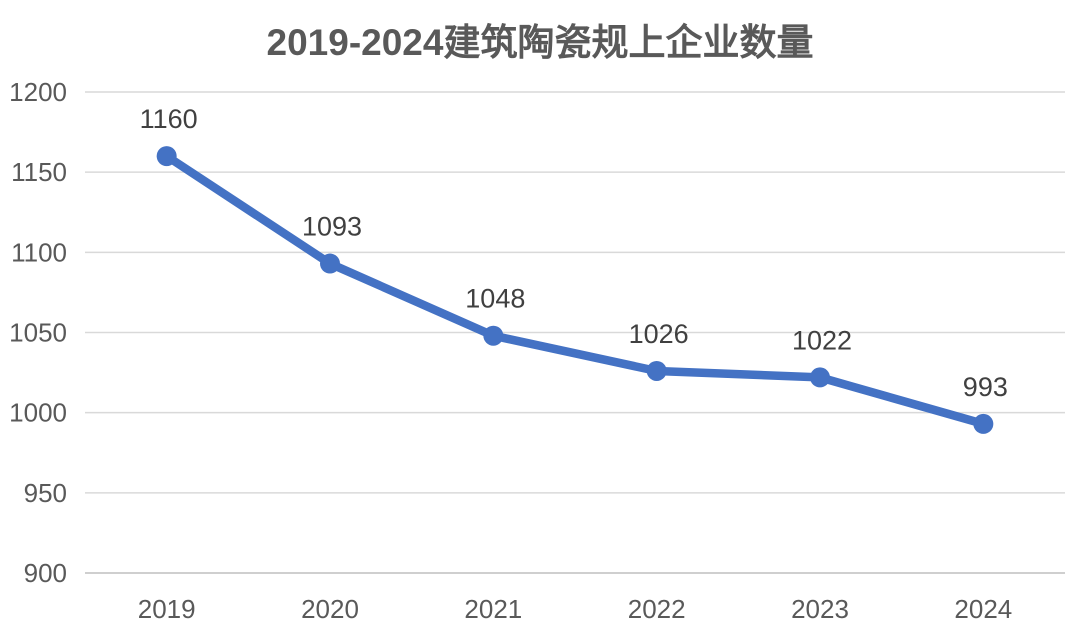  Describe the element at coordinates (983, 609) in the screenshot. I see `x-tick-label: 2024` at that location.